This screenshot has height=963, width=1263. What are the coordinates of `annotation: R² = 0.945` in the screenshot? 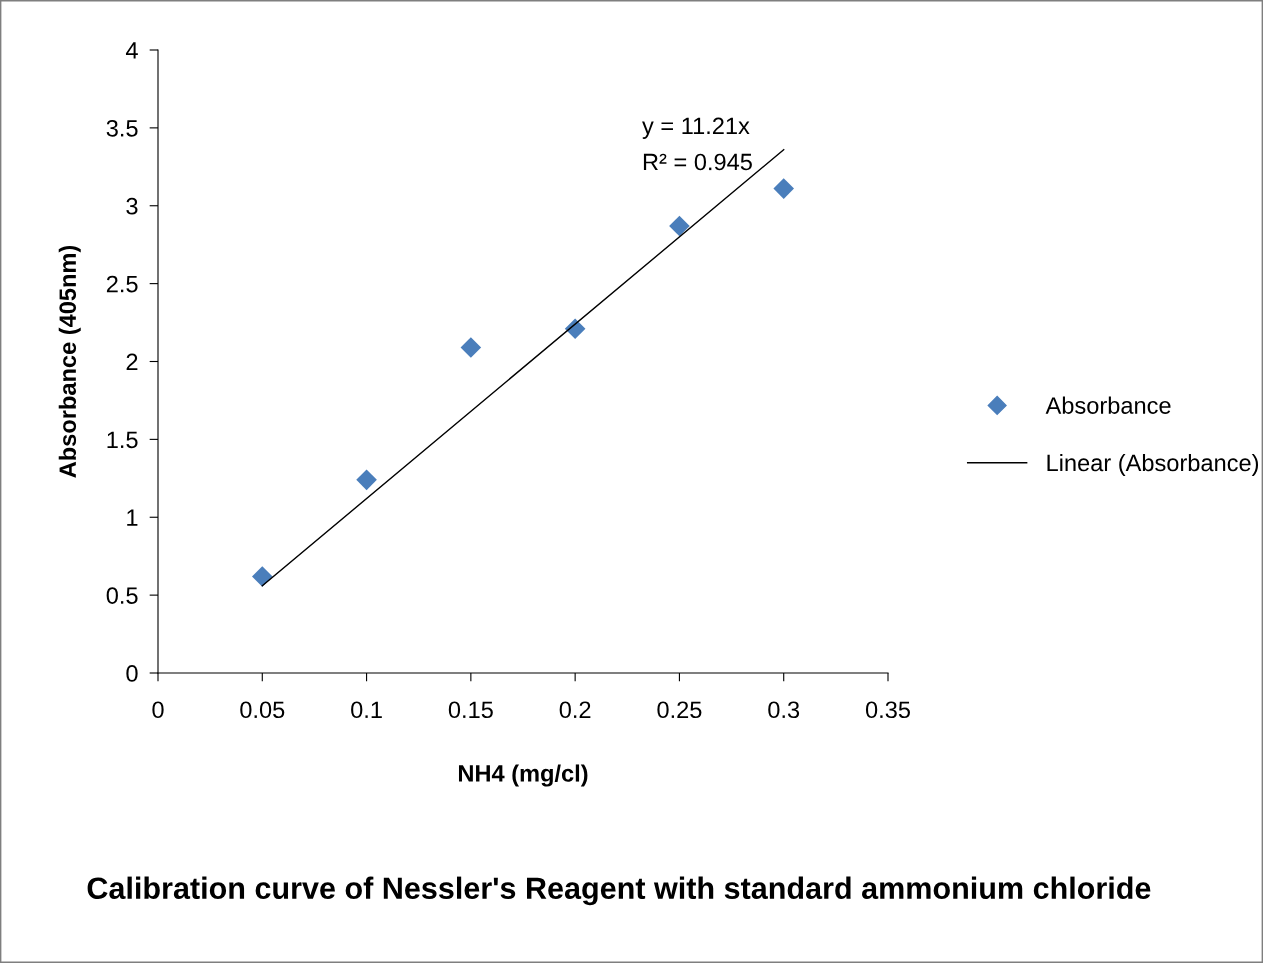 It's located at (697, 162).